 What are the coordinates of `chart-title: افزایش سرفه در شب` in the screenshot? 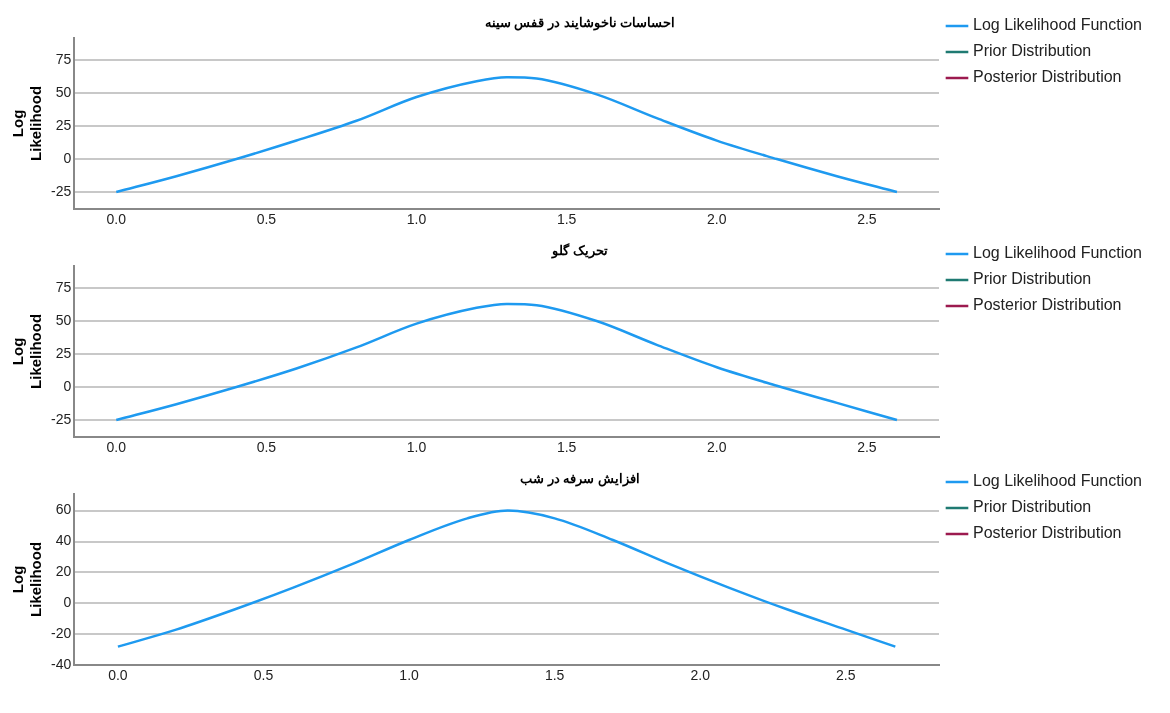 It's located at (580, 479).